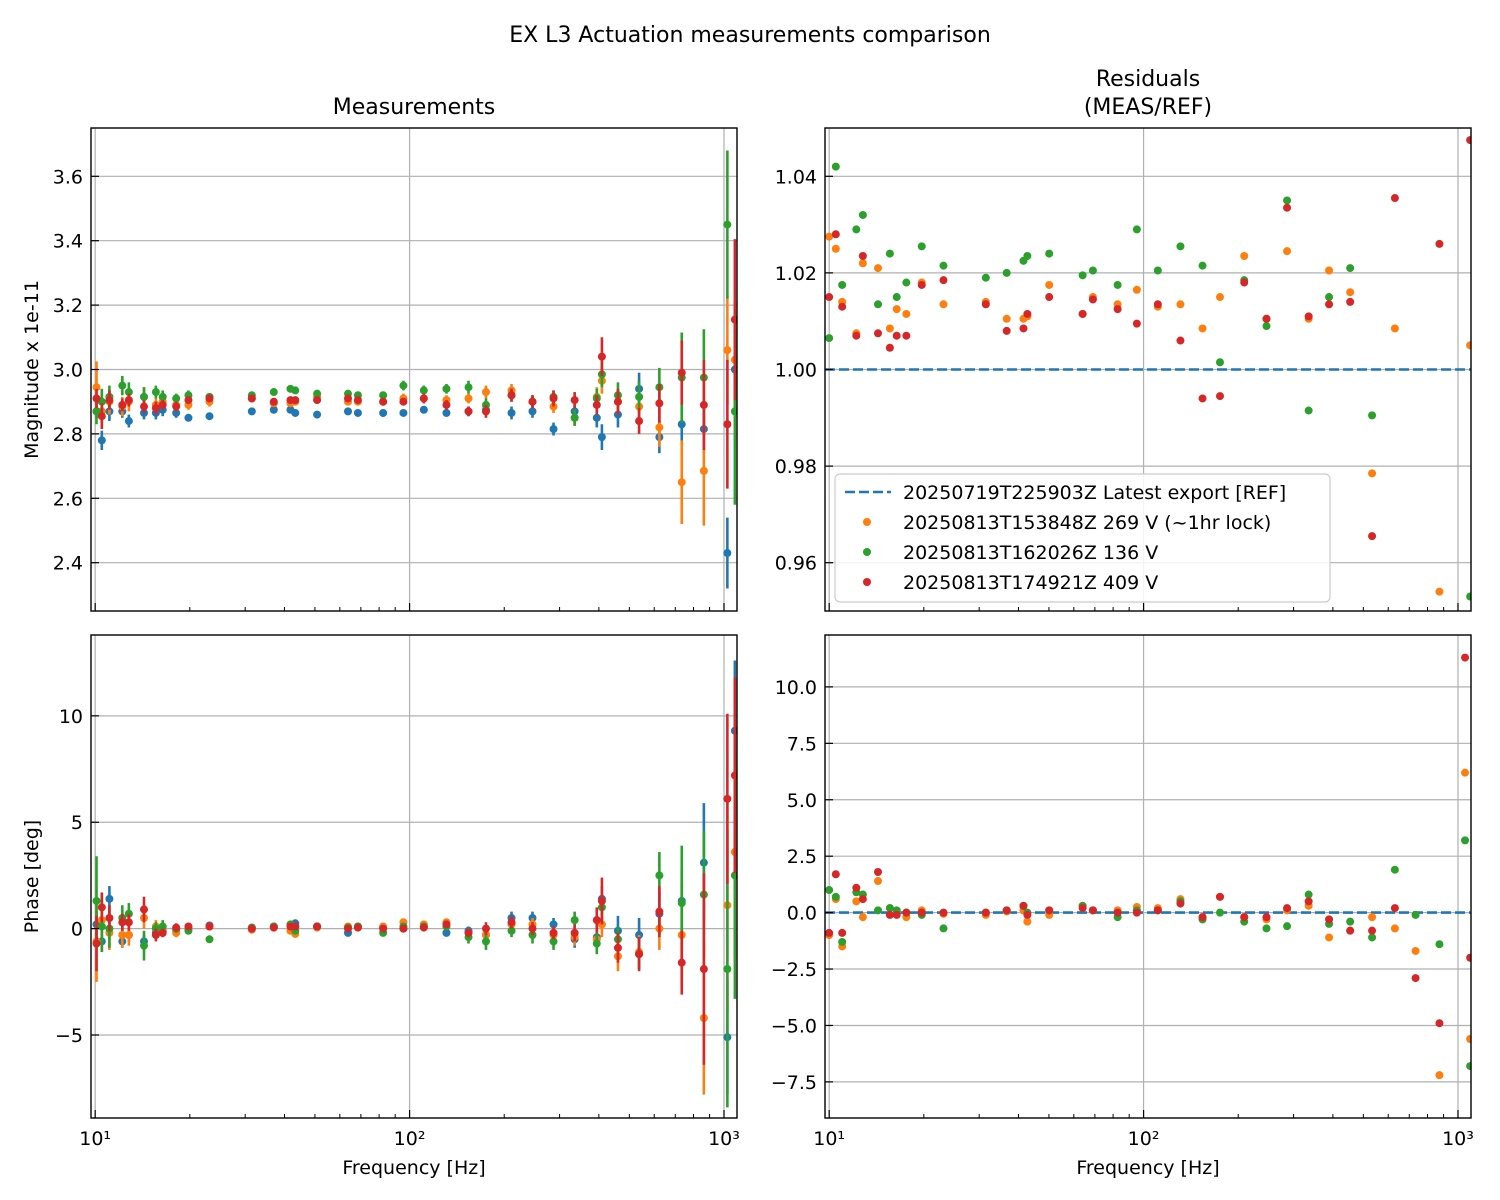  I want to click on y-axis-label: Magnitude x 1e-11, so click(32, 369).